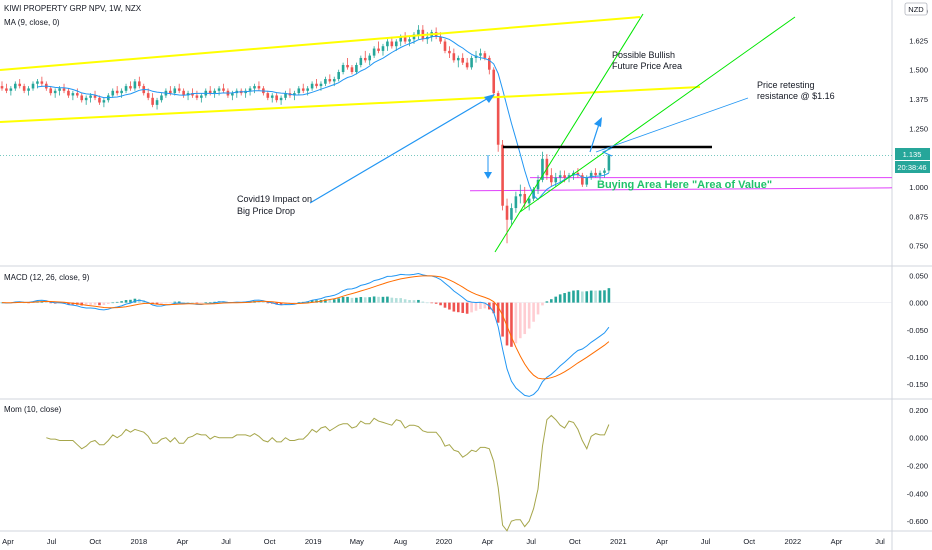 Image resolution: width=932 pixels, height=550 pixels. I want to click on momentum-series, so click(328, 473).